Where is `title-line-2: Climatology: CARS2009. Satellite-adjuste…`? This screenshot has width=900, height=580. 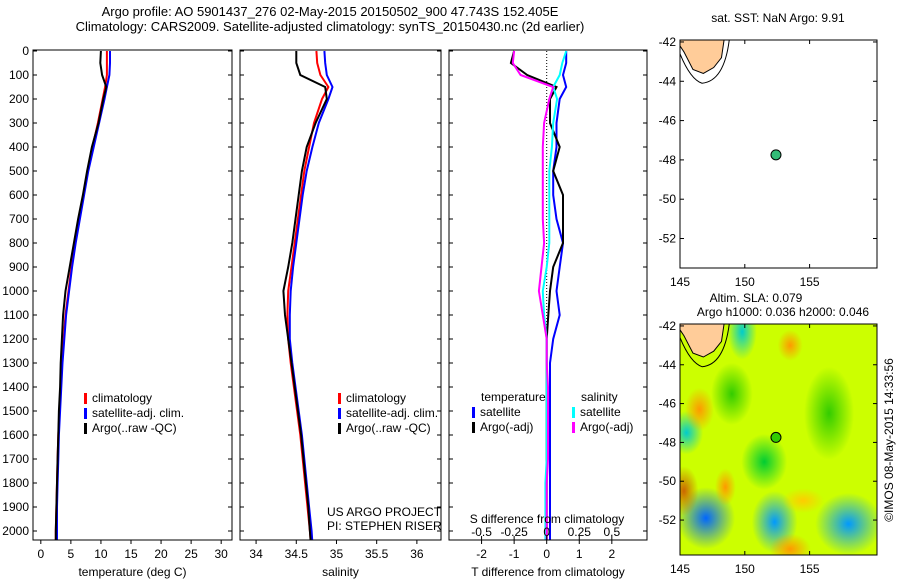 title-line-2: Climatology: CARS2009. Satellite-adjuste… is located at coordinates (330, 26).